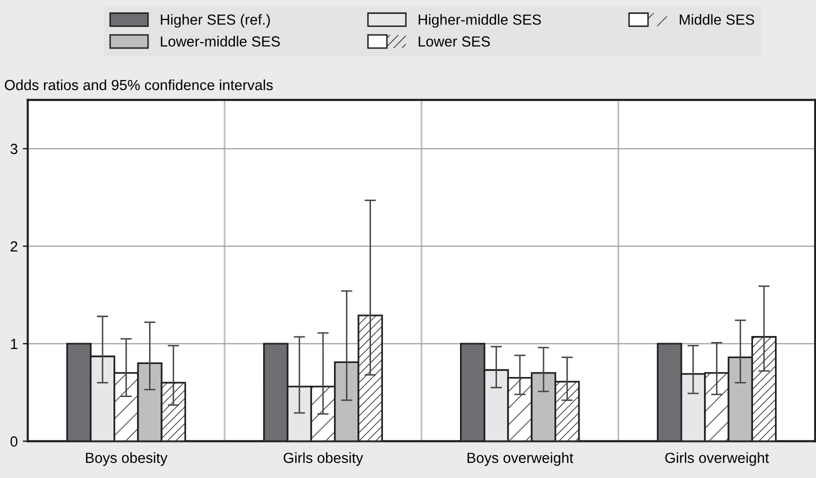 The width and height of the screenshot is (816, 478). Describe the element at coordinates (220, 41) in the screenshot. I see `legend-label: Lower-middle SES` at that location.